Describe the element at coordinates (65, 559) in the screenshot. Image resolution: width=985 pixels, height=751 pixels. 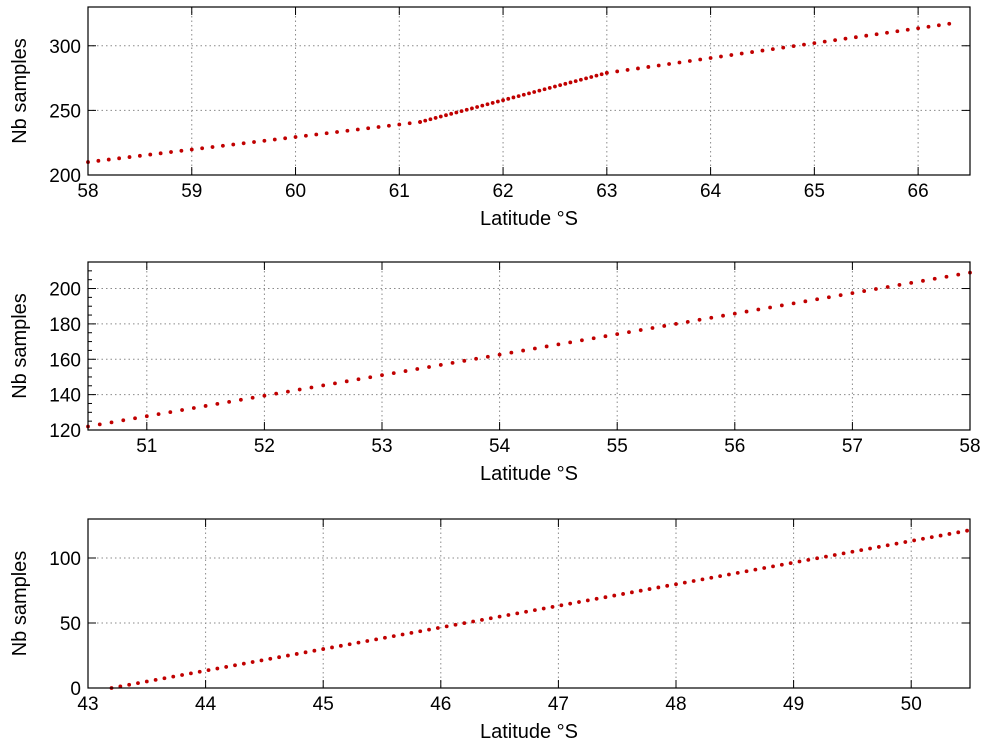
I see `y-tick-label: 100` at that location.